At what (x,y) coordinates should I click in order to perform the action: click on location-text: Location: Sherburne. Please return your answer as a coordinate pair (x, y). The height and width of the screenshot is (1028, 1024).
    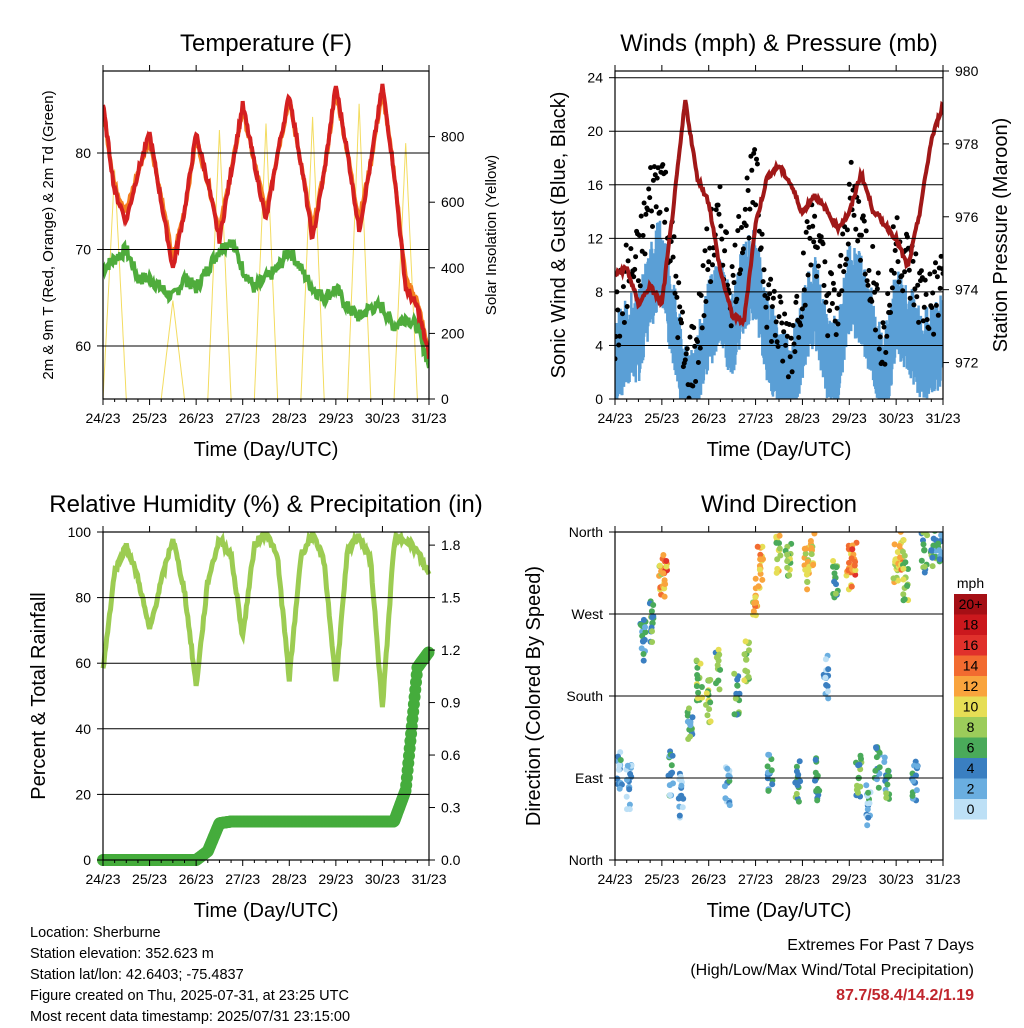
    Looking at the image, I should click on (95, 933).